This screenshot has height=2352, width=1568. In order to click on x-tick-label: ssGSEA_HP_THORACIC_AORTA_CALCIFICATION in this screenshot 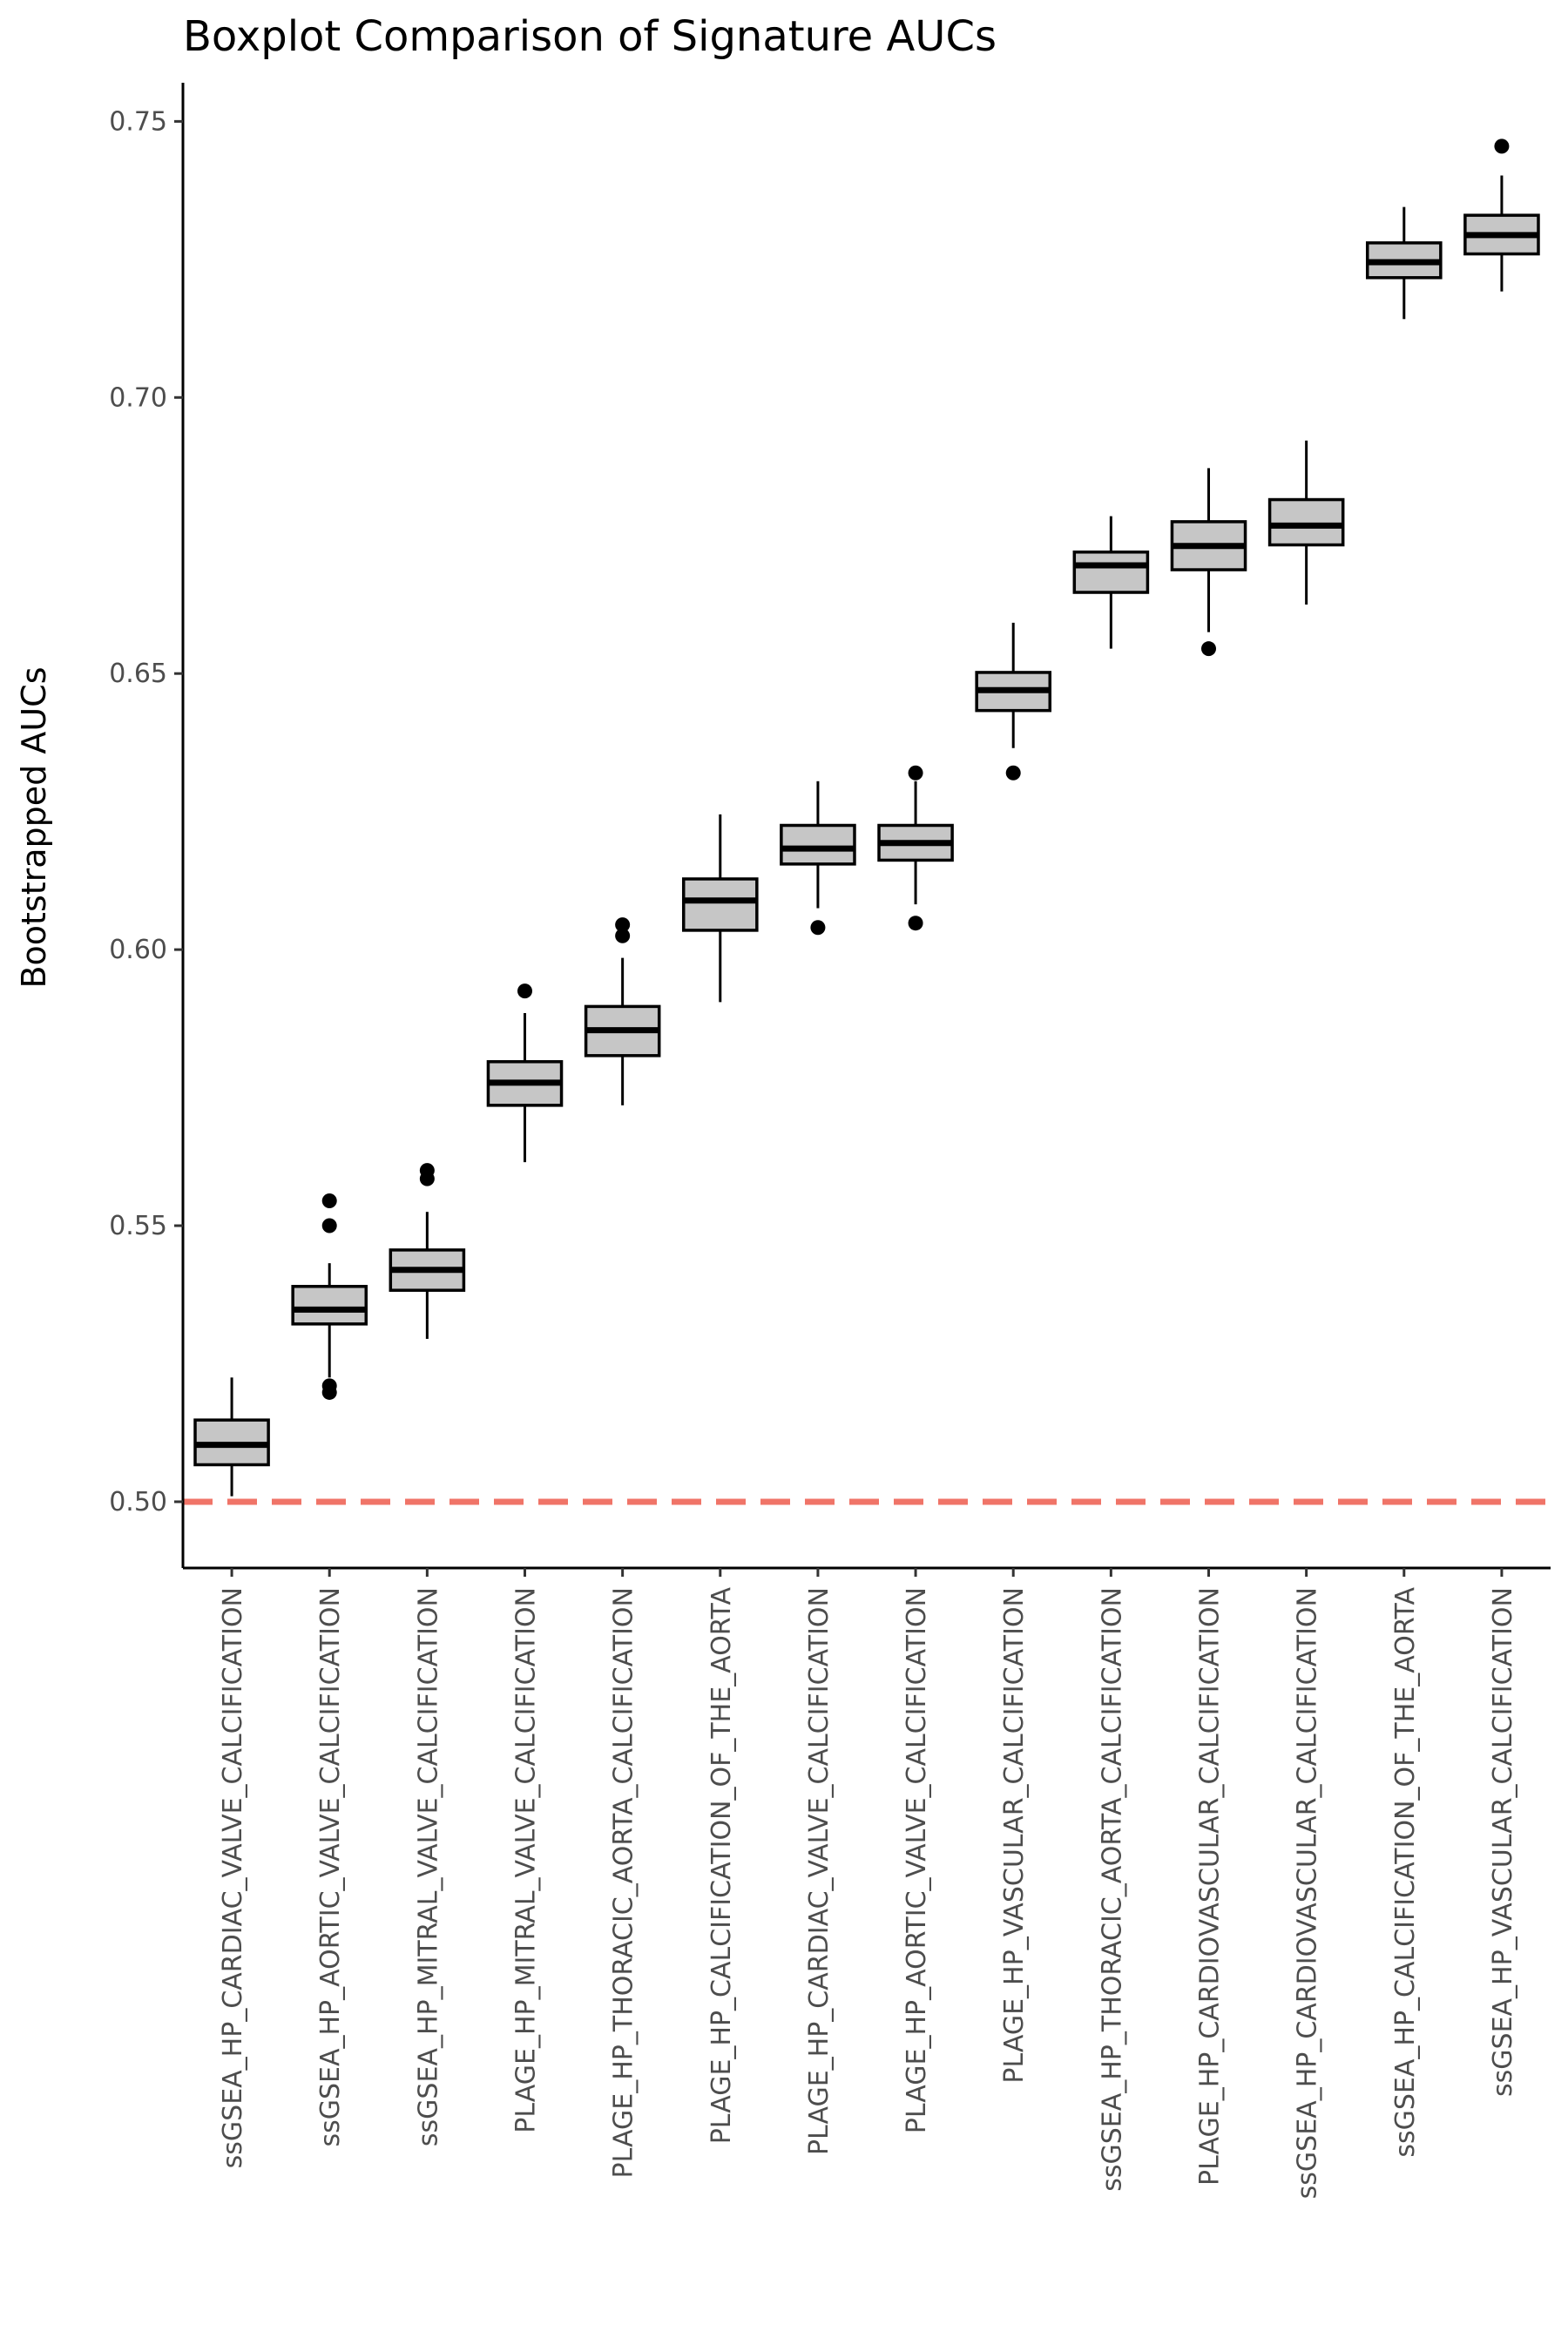, I will do `click(1112, 1890)`.